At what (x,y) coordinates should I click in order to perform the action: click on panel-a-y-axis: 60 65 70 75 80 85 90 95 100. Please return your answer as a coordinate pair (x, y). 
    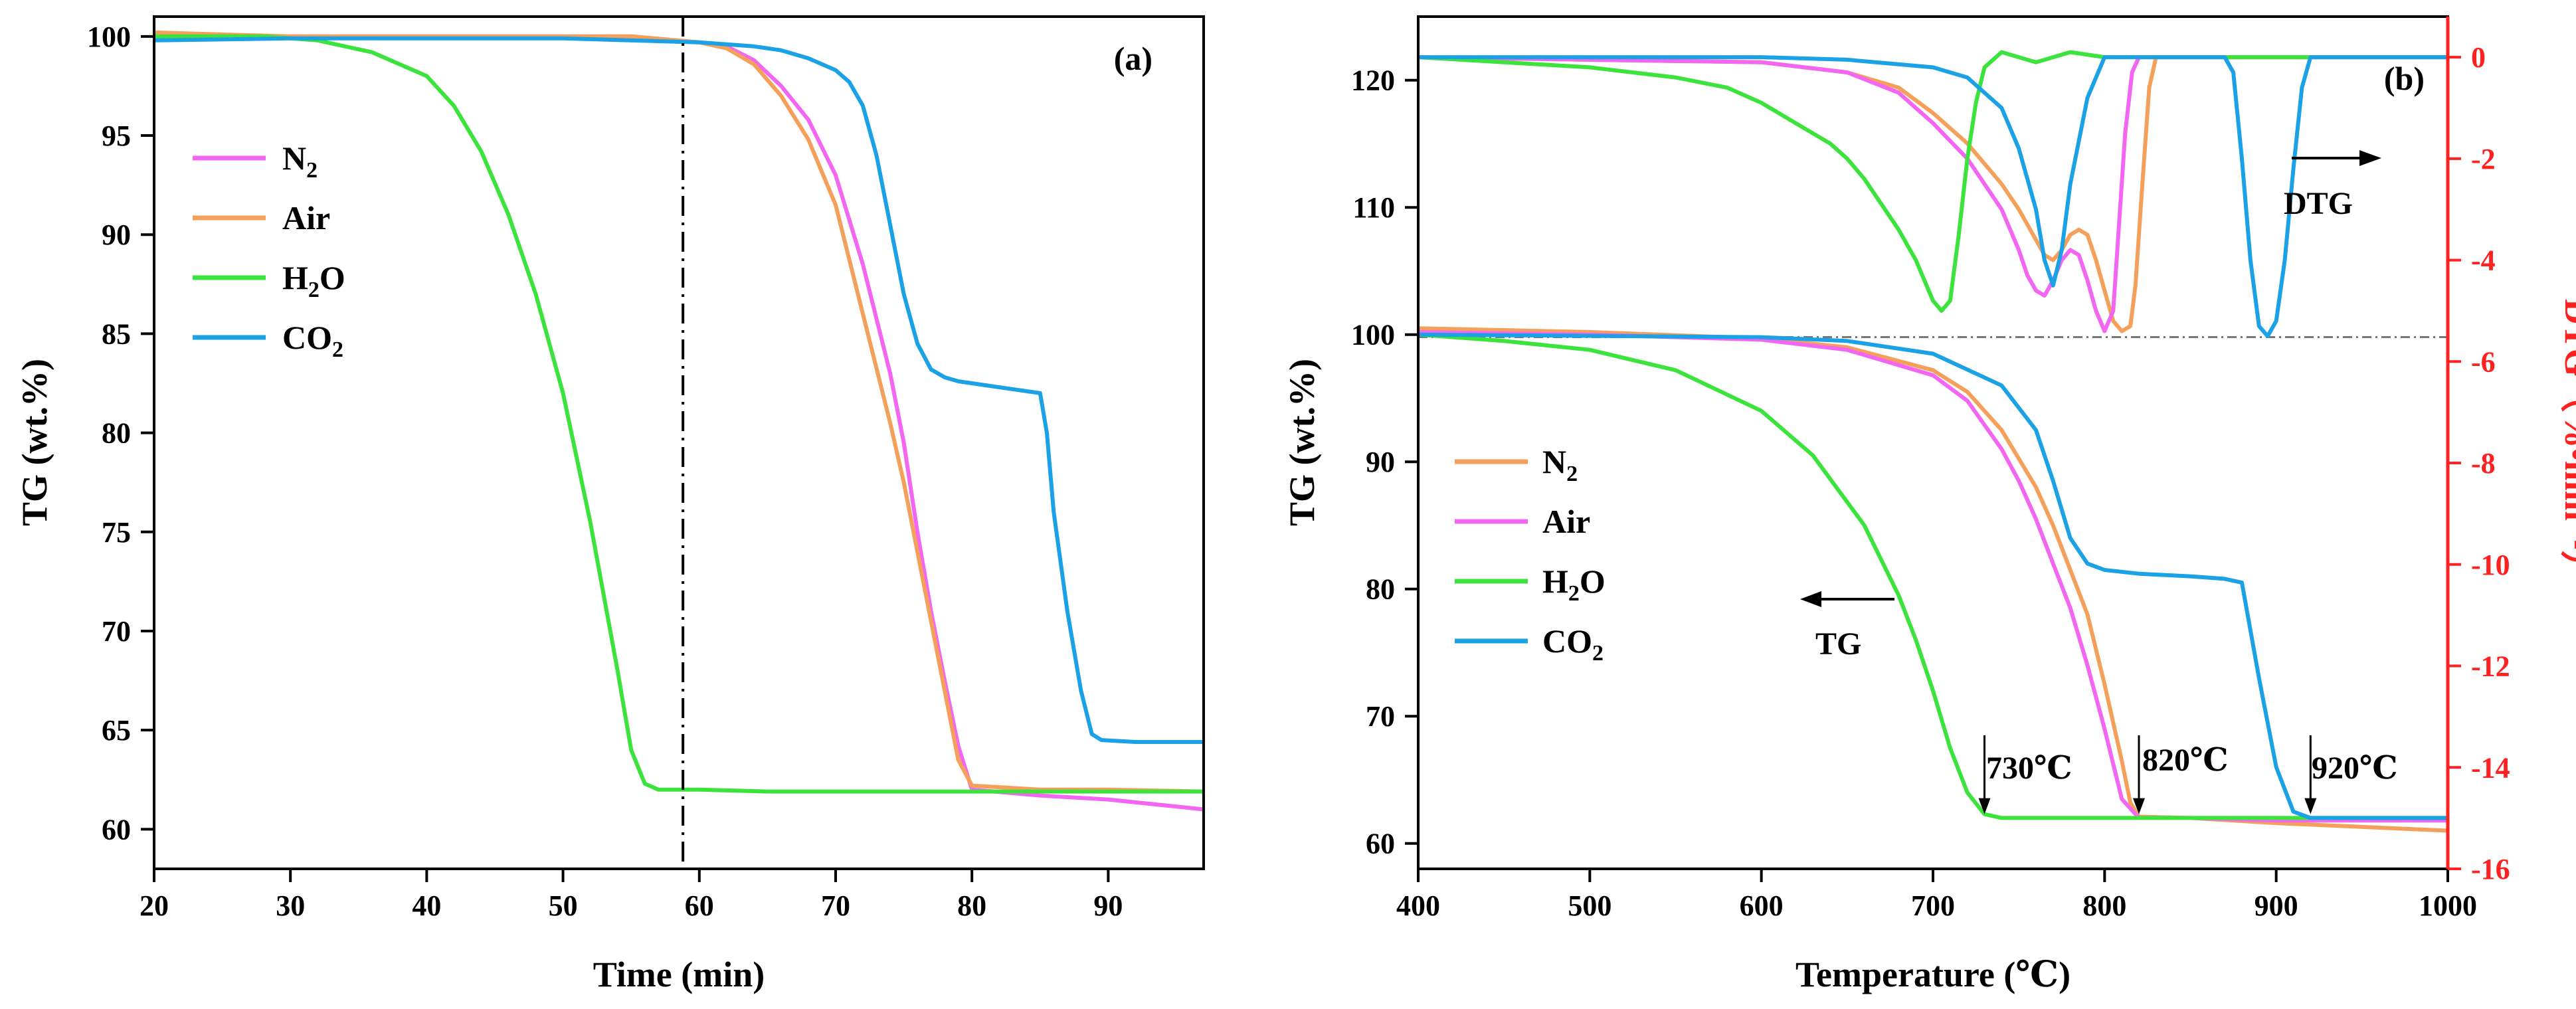
    Looking at the image, I should click on (120, 433).